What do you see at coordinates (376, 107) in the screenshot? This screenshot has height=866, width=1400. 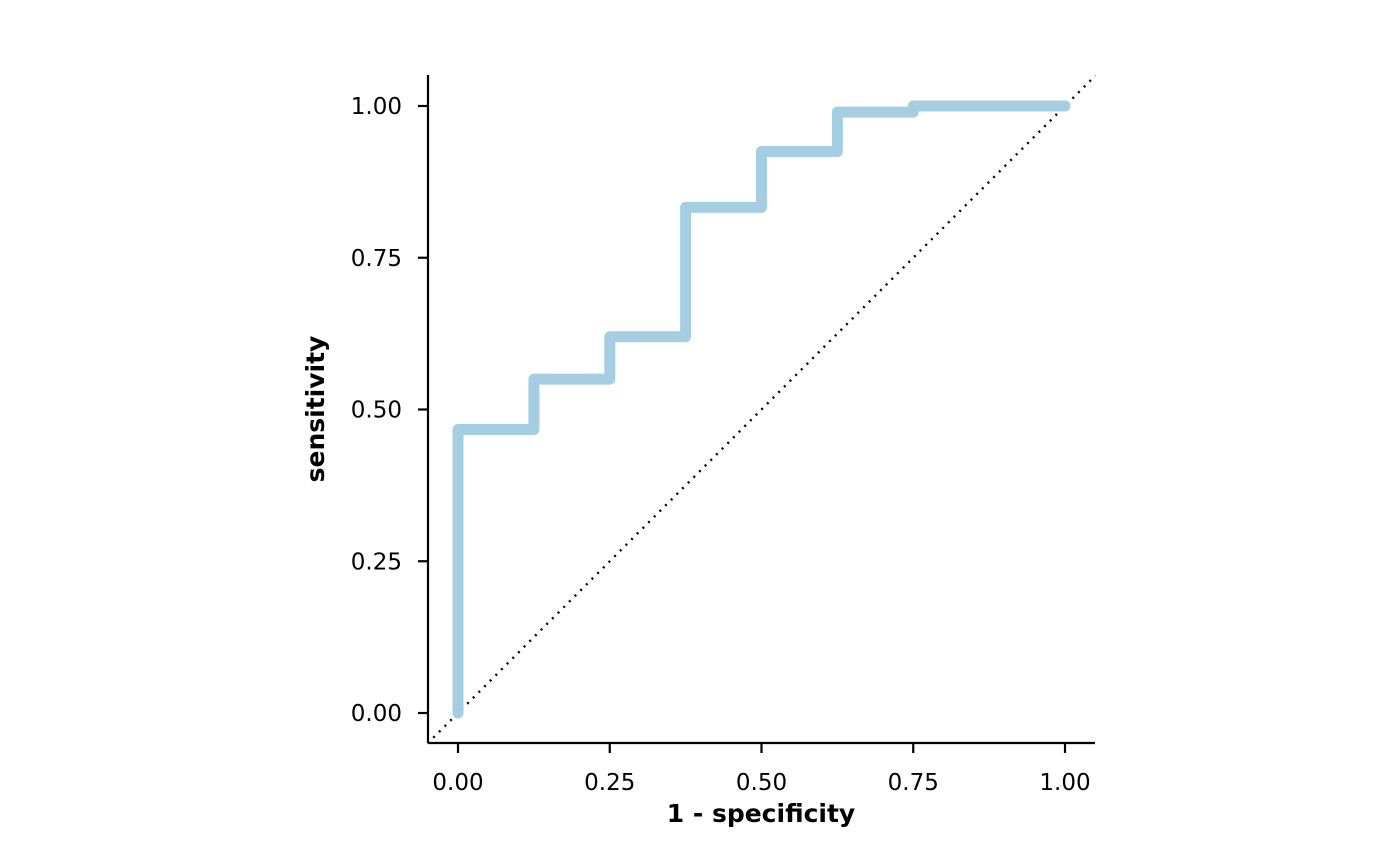 I see `y-tick-label: 1.00` at bounding box center [376, 107].